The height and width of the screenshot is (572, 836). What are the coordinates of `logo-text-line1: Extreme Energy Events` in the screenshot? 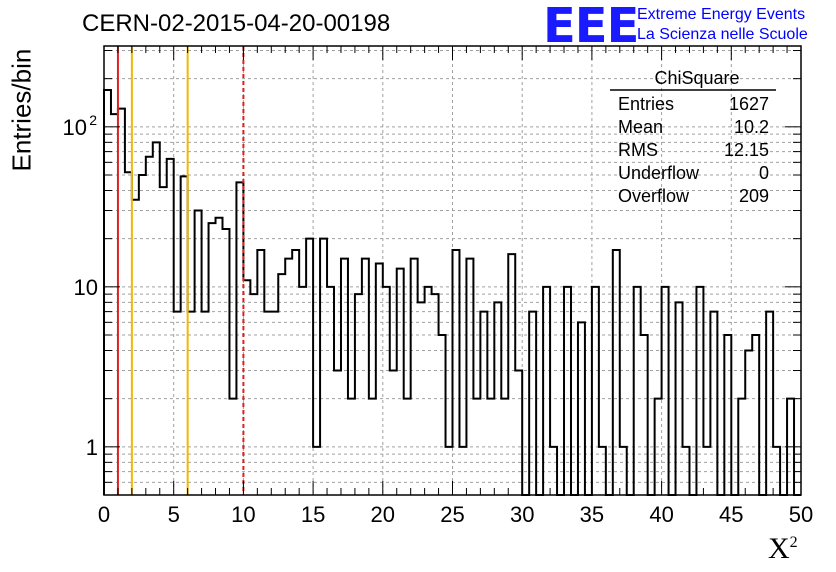 It's located at (721, 14).